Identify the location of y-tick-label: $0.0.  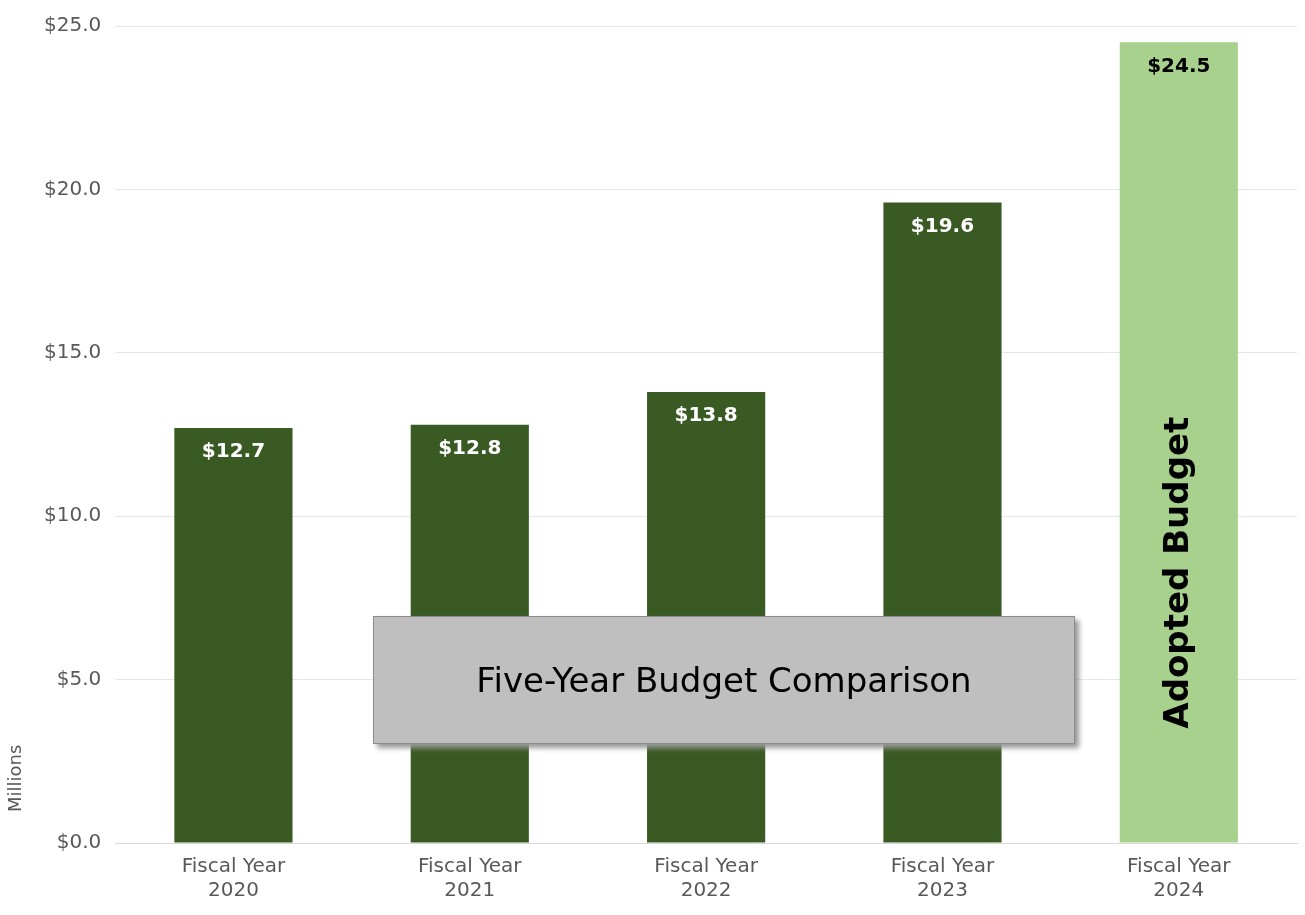
(79, 841).